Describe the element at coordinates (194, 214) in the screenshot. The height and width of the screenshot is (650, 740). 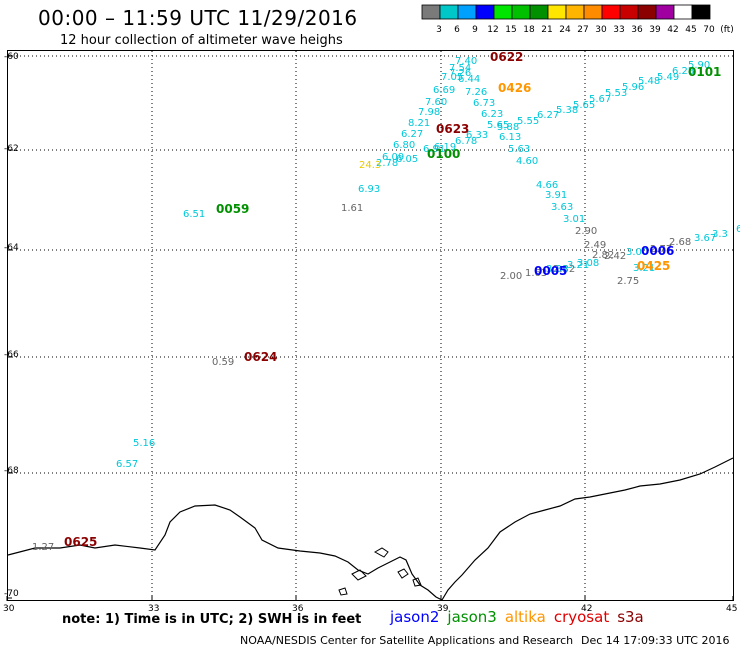
I see `swh-value-label: 6.51` at that location.